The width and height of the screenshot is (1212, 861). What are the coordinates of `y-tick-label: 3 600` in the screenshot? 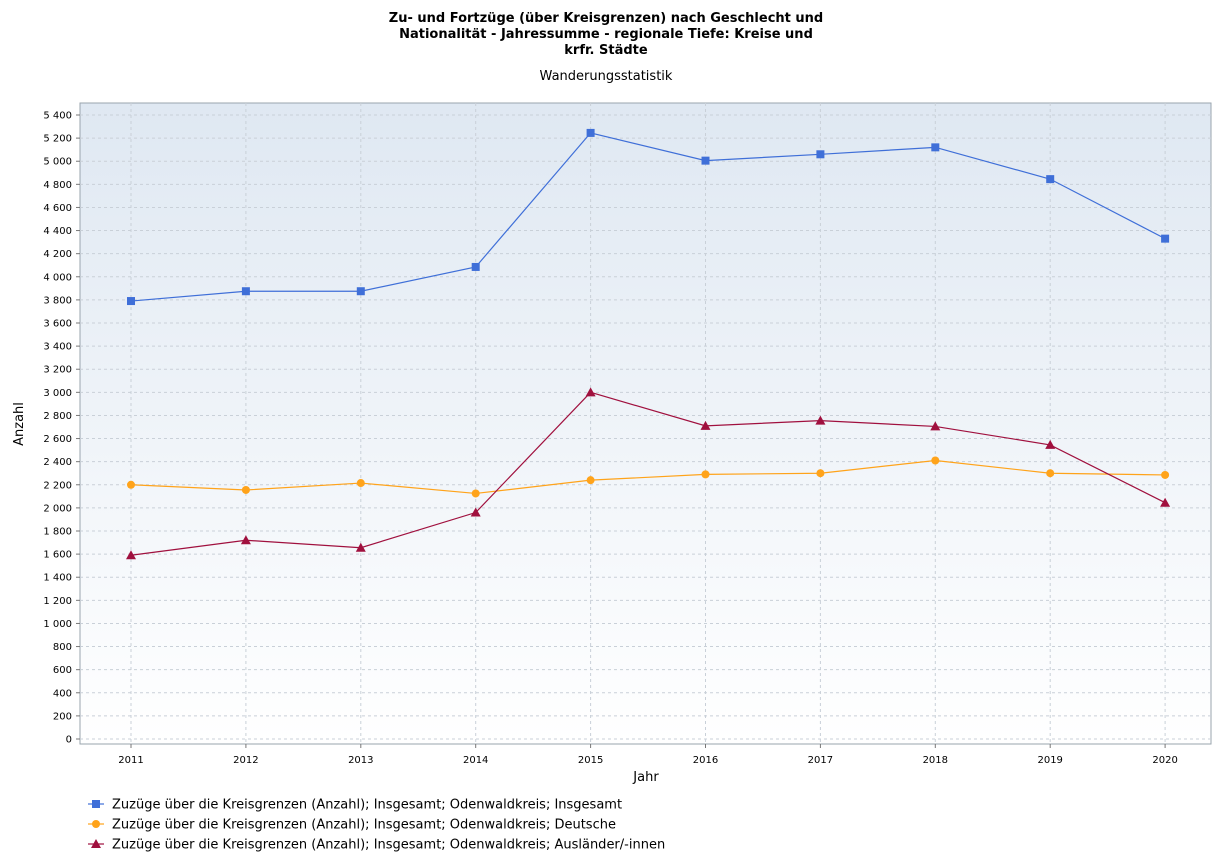 It's located at (57, 324).